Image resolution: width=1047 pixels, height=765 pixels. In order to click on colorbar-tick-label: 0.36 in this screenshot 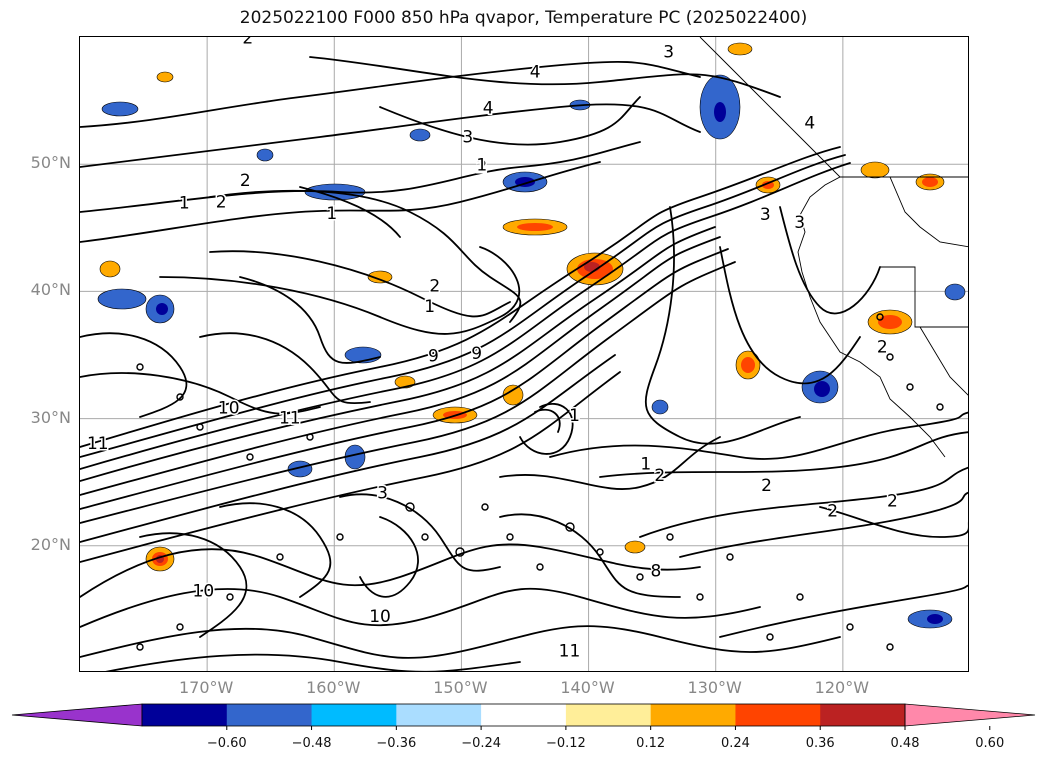, I will do `click(820, 743)`.